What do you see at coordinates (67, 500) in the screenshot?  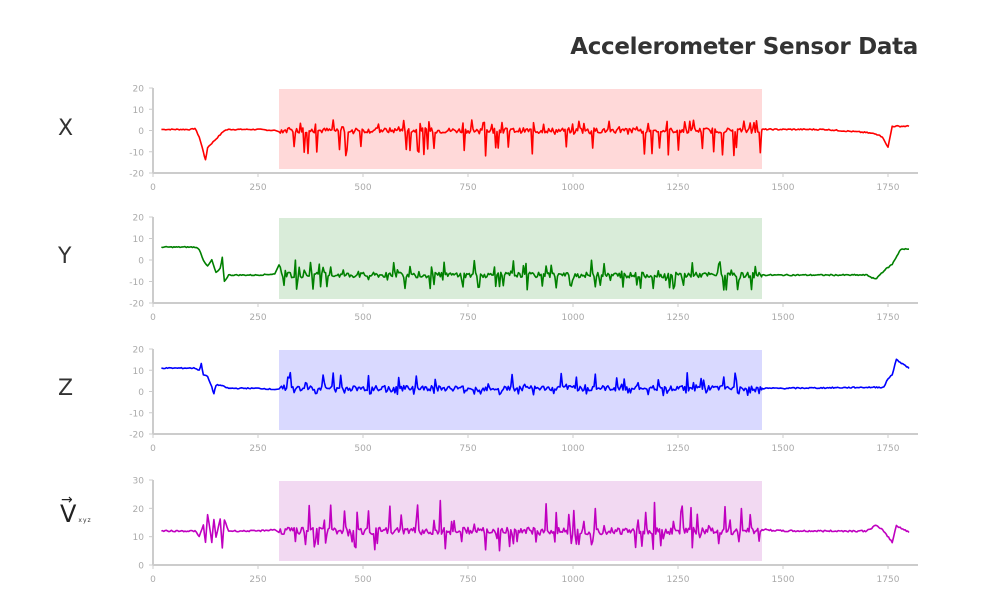 I see `vector-arrow-icon: →` at bounding box center [67, 500].